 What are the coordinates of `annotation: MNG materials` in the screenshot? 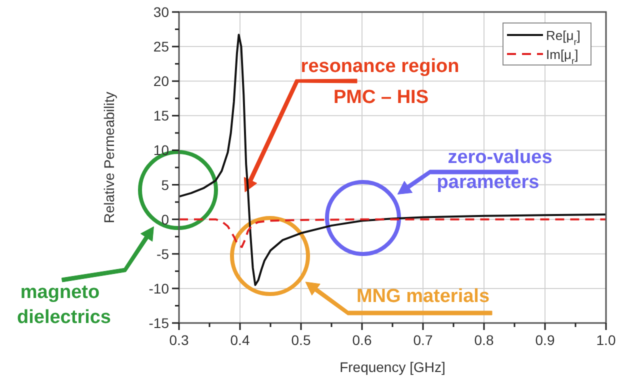 It's located at (423, 296).